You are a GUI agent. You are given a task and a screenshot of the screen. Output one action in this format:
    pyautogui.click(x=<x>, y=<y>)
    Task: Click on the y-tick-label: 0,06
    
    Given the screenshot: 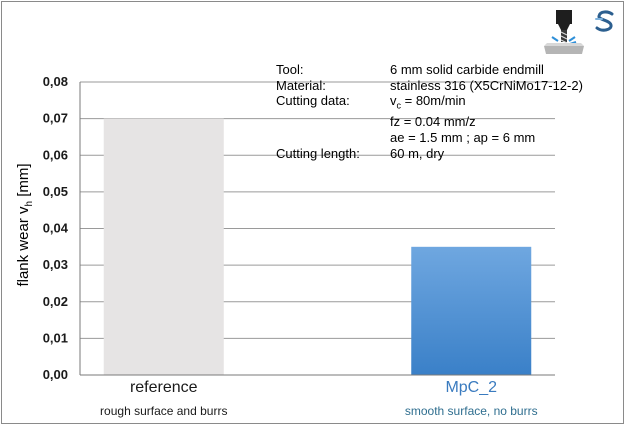 What is the action you would take?
    pyautogui.click(x=55, y=154)
    